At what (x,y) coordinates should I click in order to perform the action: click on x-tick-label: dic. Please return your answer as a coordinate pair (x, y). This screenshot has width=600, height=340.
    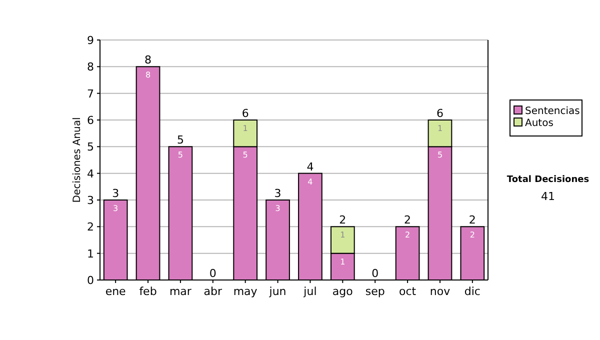
    Looking at the image, I should click on (472, 291).